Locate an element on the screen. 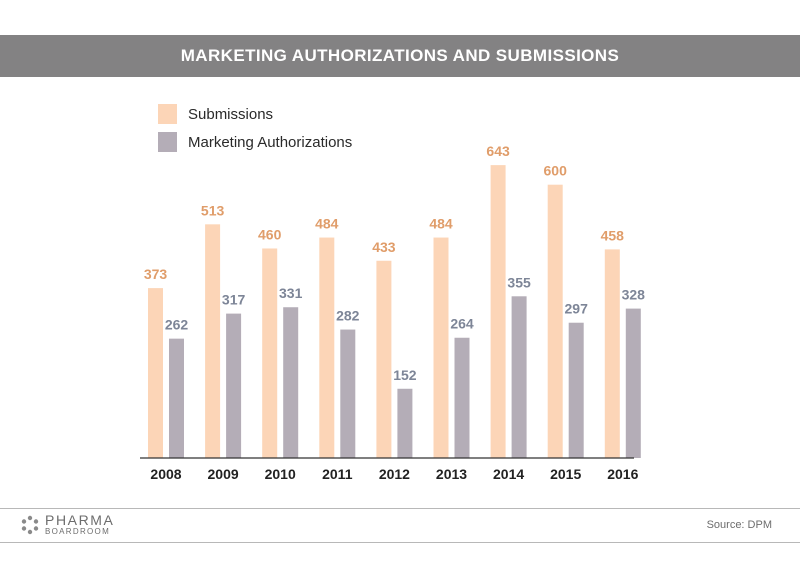  data-label-authorizations-2008: 262 is located at coordinates (177, 325).